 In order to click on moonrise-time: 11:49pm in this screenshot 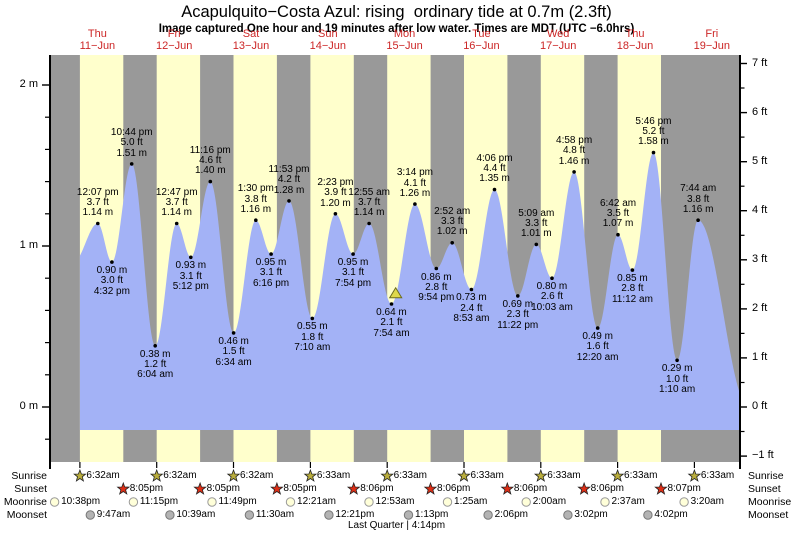, I will do `click(237, 501)`.